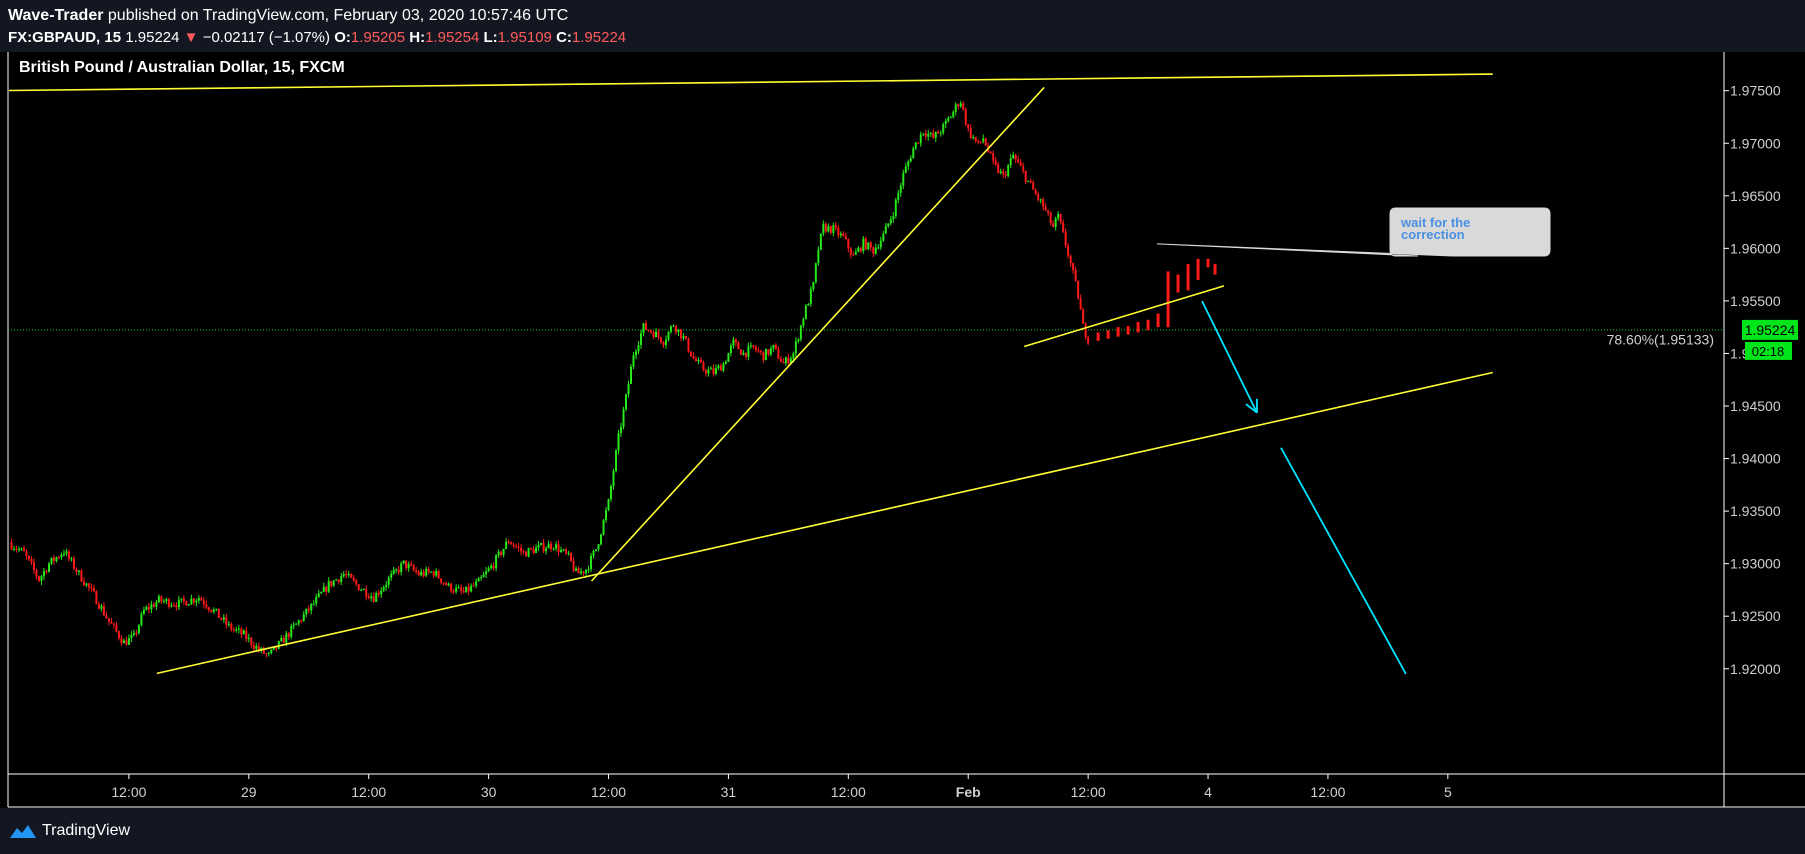 This screenshot has width=1805, height=854. Describe the element at coordinates (56, 15) in the screenshot. I see `author-name: Wave-Trader` at that location.